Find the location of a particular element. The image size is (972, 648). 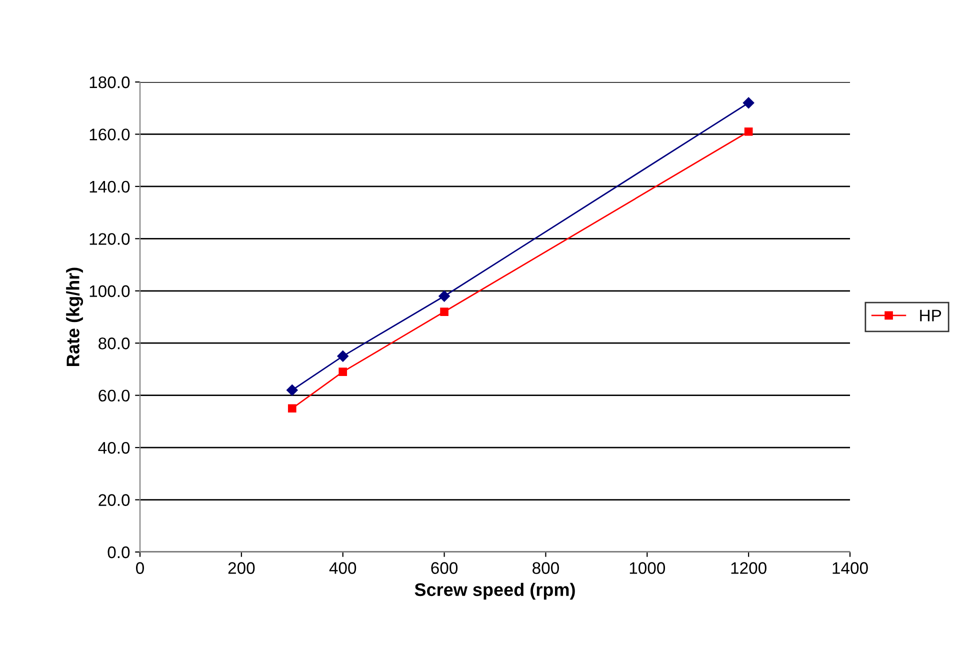

y-tick-label: 160.0 is located at coordinates (110, 134).